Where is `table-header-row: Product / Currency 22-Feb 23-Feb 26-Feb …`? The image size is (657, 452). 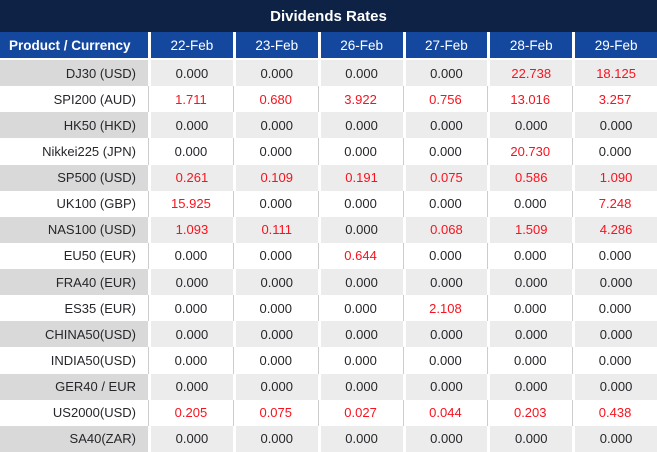
table-header-row: Product / Currency 22-Feb 23-Feb 26-Feb … is located at coordinates (328, 46).